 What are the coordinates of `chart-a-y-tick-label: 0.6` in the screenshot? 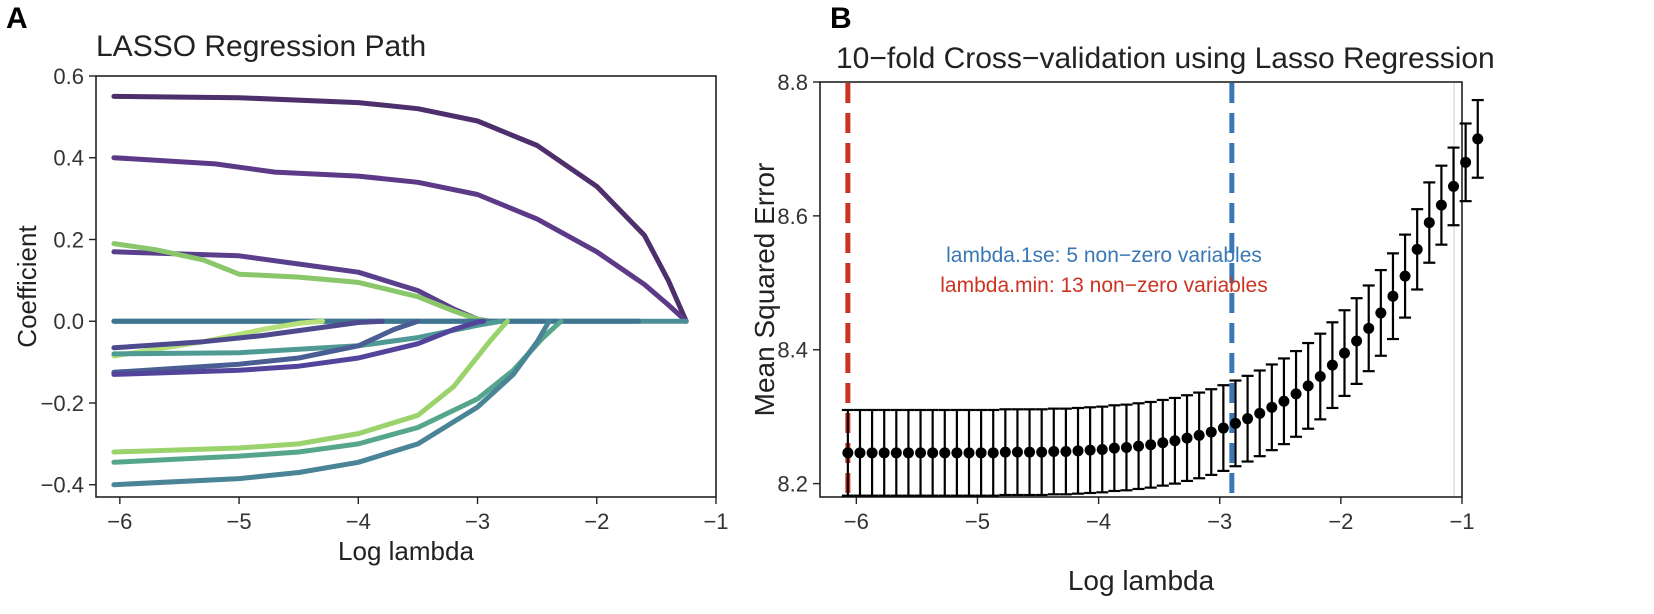 It's located at (68, 76).